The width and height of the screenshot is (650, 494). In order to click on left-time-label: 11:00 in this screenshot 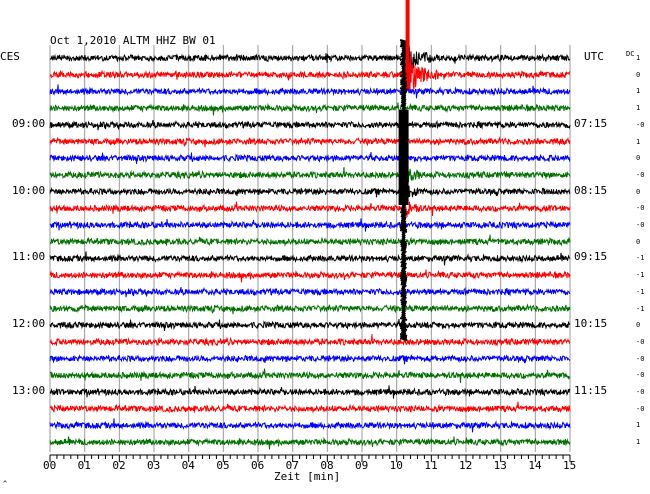, I will do `click(29, 257)`.